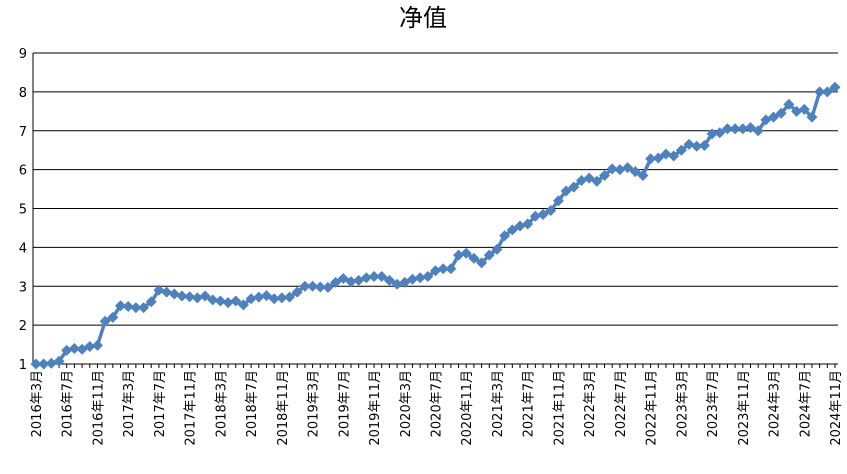 Image resolution: width=847 pixels, height=474 pixels. What do you see at coordinates (529, 403) in the screenshot?
I see `x-tick-label: 2021年7月` at bounding box center [529, 403].